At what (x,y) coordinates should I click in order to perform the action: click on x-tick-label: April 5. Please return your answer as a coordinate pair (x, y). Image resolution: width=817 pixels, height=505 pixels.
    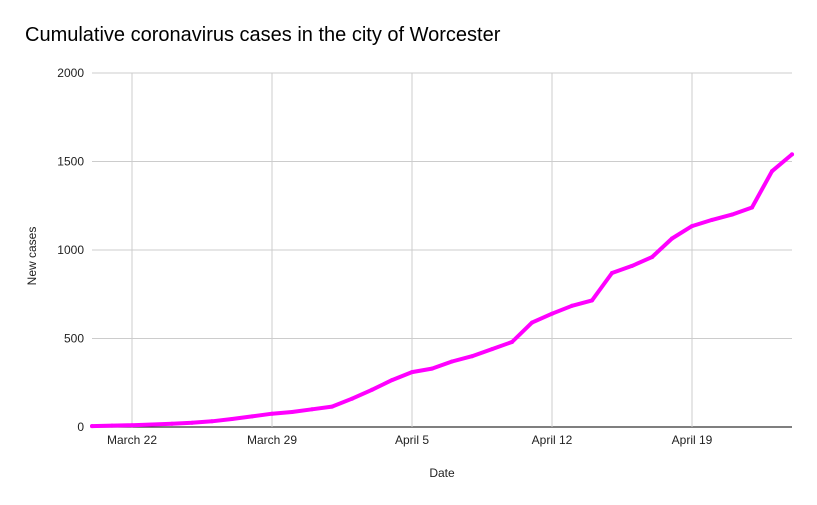
    Looking at the image, I should click on (412, 440).